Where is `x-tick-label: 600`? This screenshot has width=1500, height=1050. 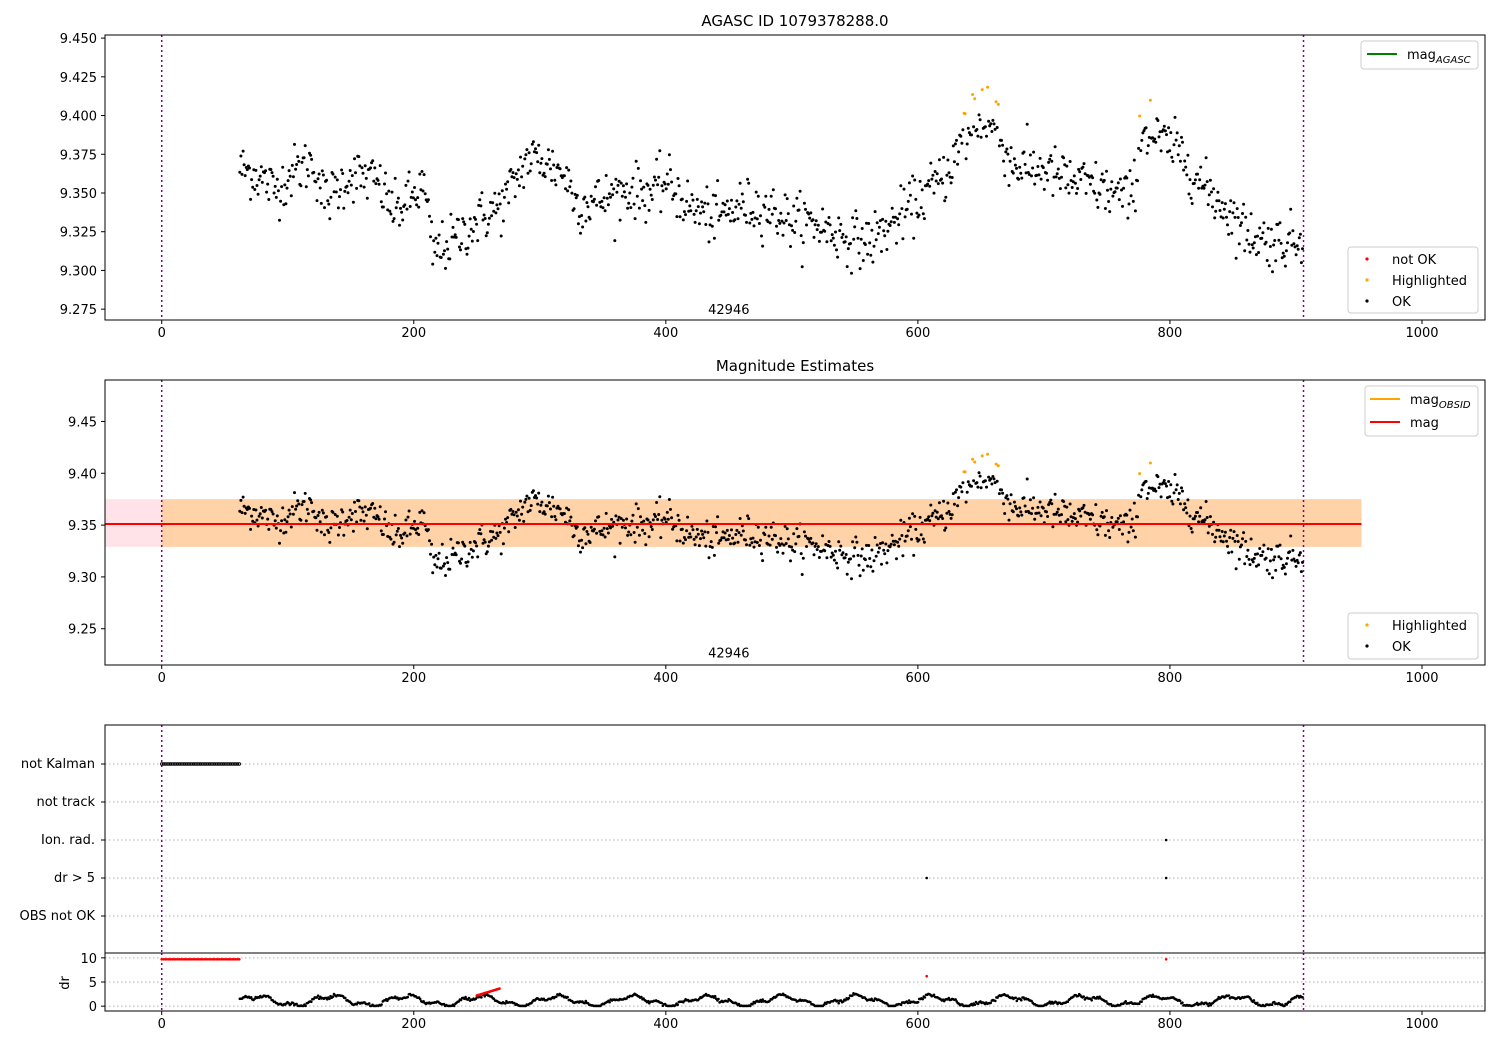 x-tick-label: 600 is located at coordinates (917, 678).